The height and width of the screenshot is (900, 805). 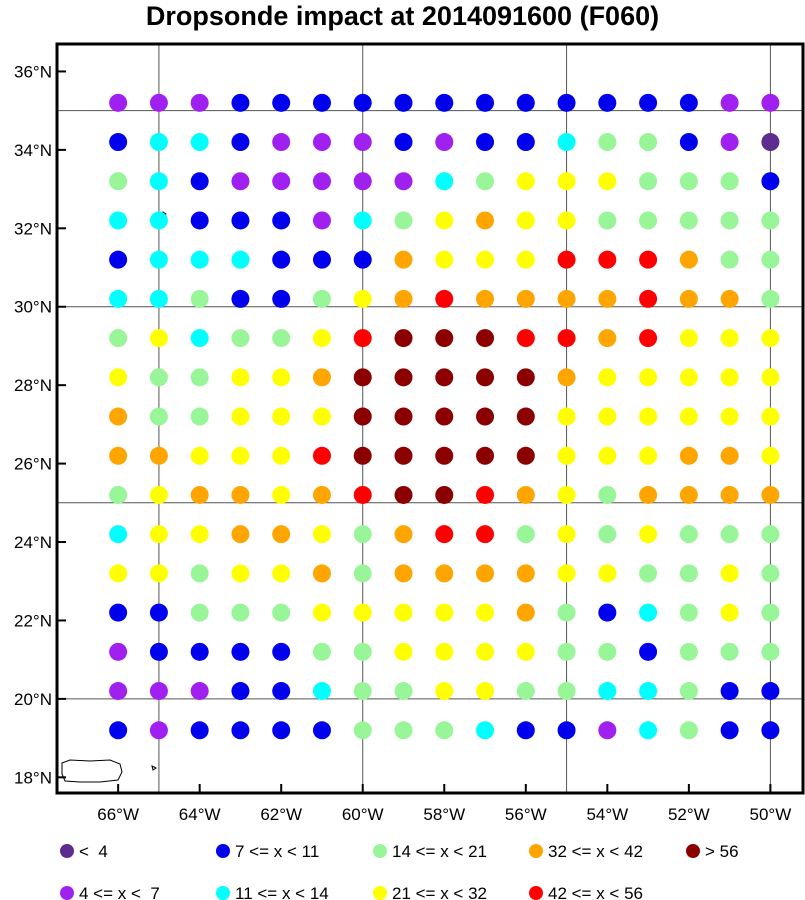 What do you see at coordinates (33, 71) in the screenshot?
I see `y-tick-label: 36°N` at bounding box center [33, 71].